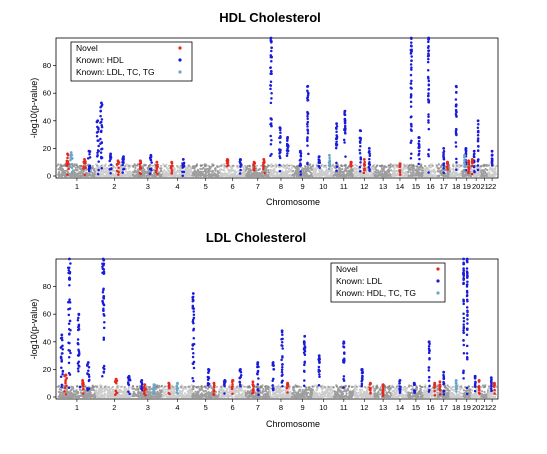 Image resolution: width=547 pixels, height=454 pixels. I want to click on y-tick-label: 60, so click(47, 93).